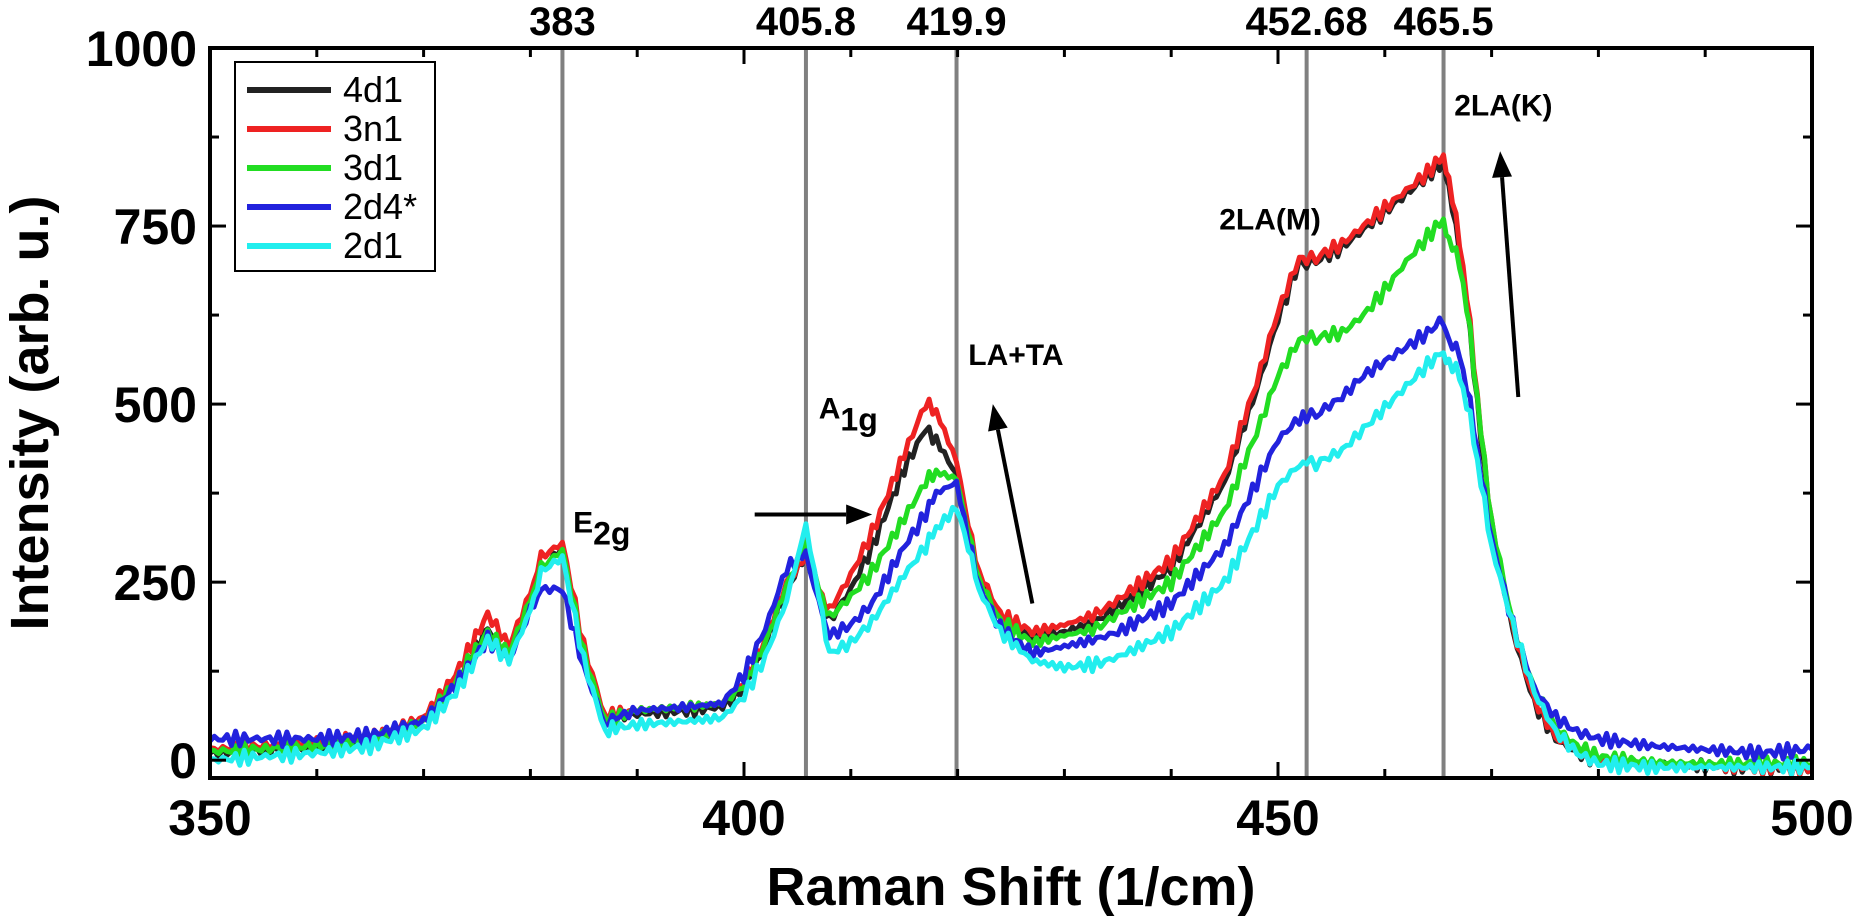 The image size is (1864, 924). I want to click on x-tick-label: 400, so click(743, 818).